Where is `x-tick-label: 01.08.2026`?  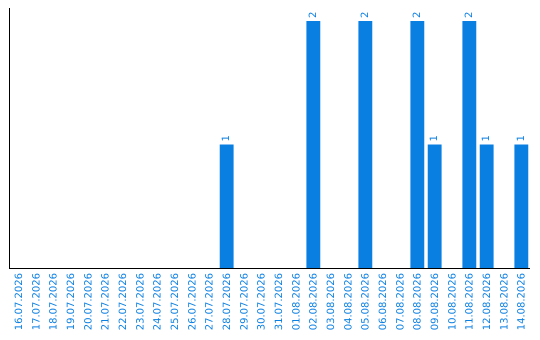 x-tick-label: 01.08.2026 is located at coordinates (296, 301).